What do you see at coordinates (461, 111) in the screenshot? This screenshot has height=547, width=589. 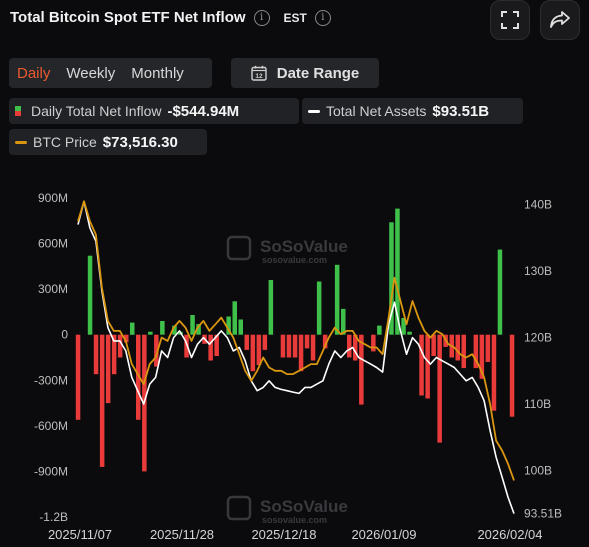 I see `legend-assets-value: $93.51B` at bounding box center [461, 111].